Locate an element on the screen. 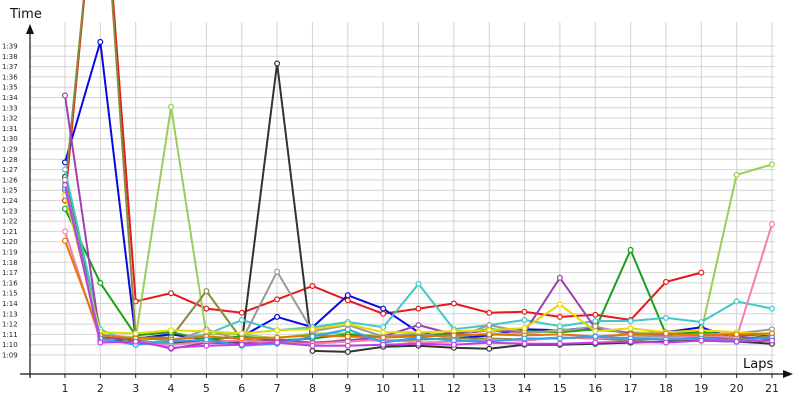  y-tick-label: 1:29 is located at coordinates (10, 150).